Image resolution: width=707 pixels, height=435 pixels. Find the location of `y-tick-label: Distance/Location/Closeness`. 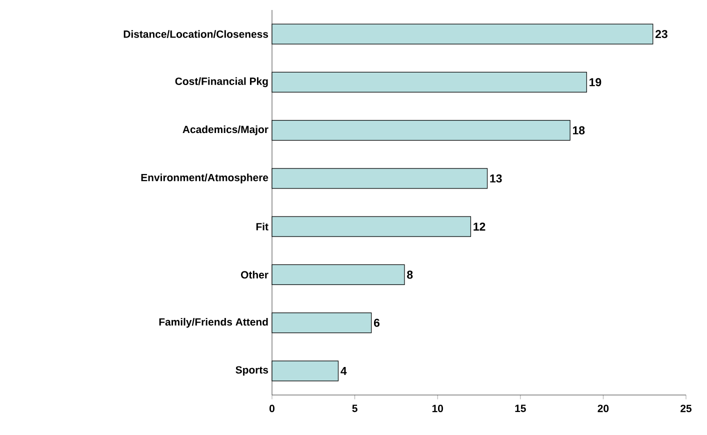

y-tick-label: Distance/Location/Closeness is located at coordinates (196, 34).